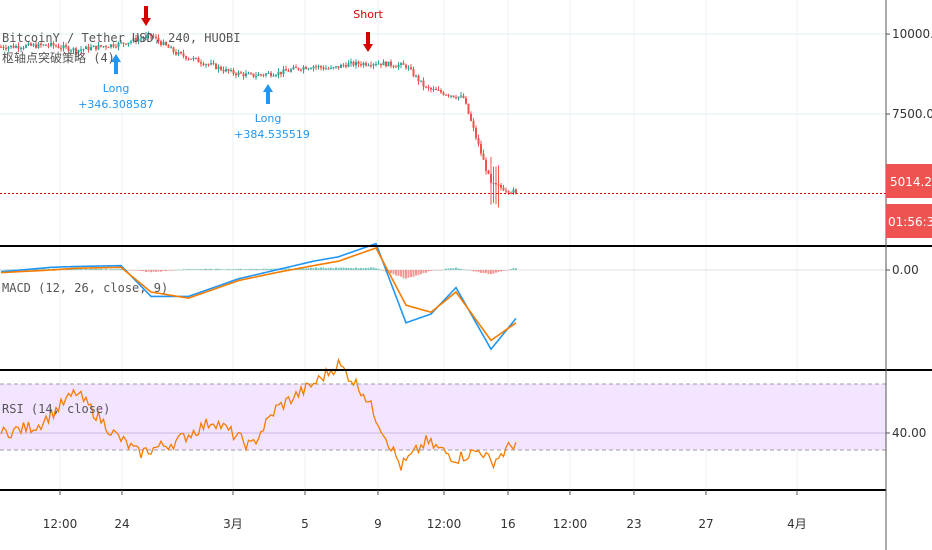 The image size is (932, 550). I want to click on signal-line, so click(258, 294).